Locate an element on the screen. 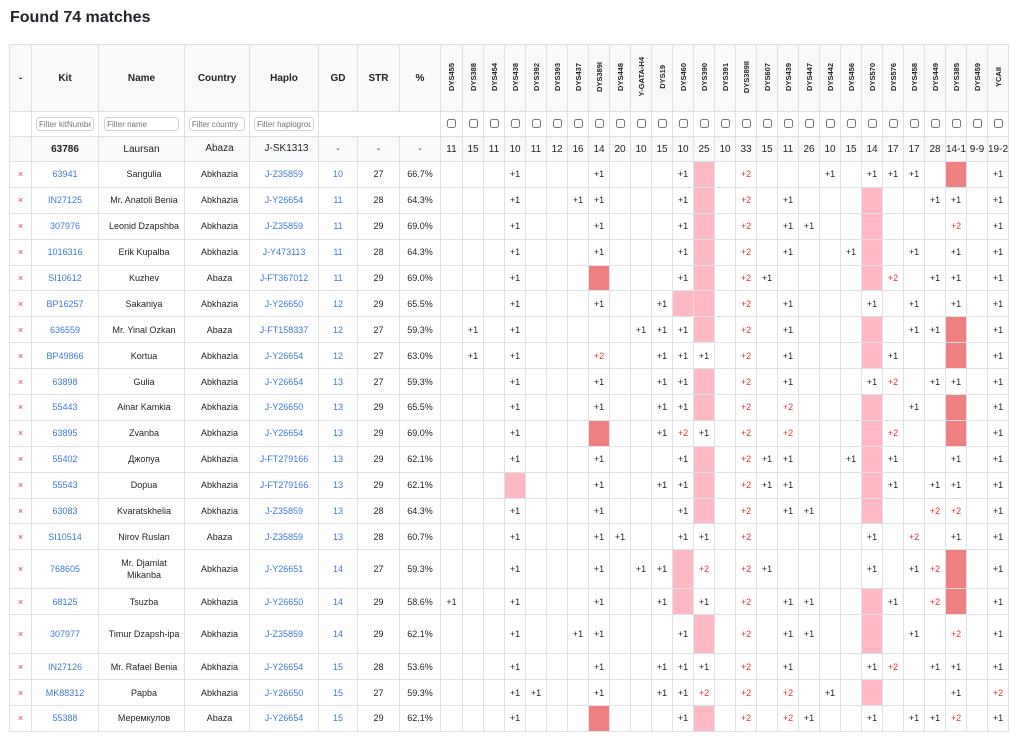  marker-header-dys442: DYS442 is located at coordinates (830, 78).